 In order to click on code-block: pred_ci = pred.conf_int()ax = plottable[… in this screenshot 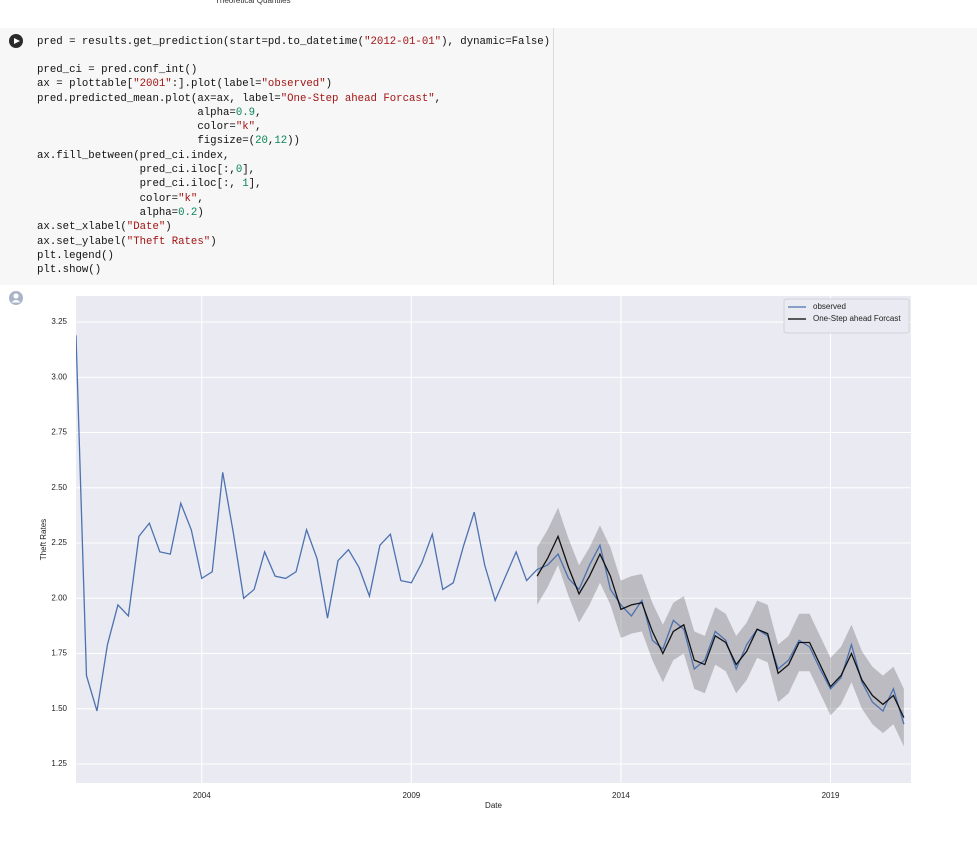, I will do `click(239, 170)`.